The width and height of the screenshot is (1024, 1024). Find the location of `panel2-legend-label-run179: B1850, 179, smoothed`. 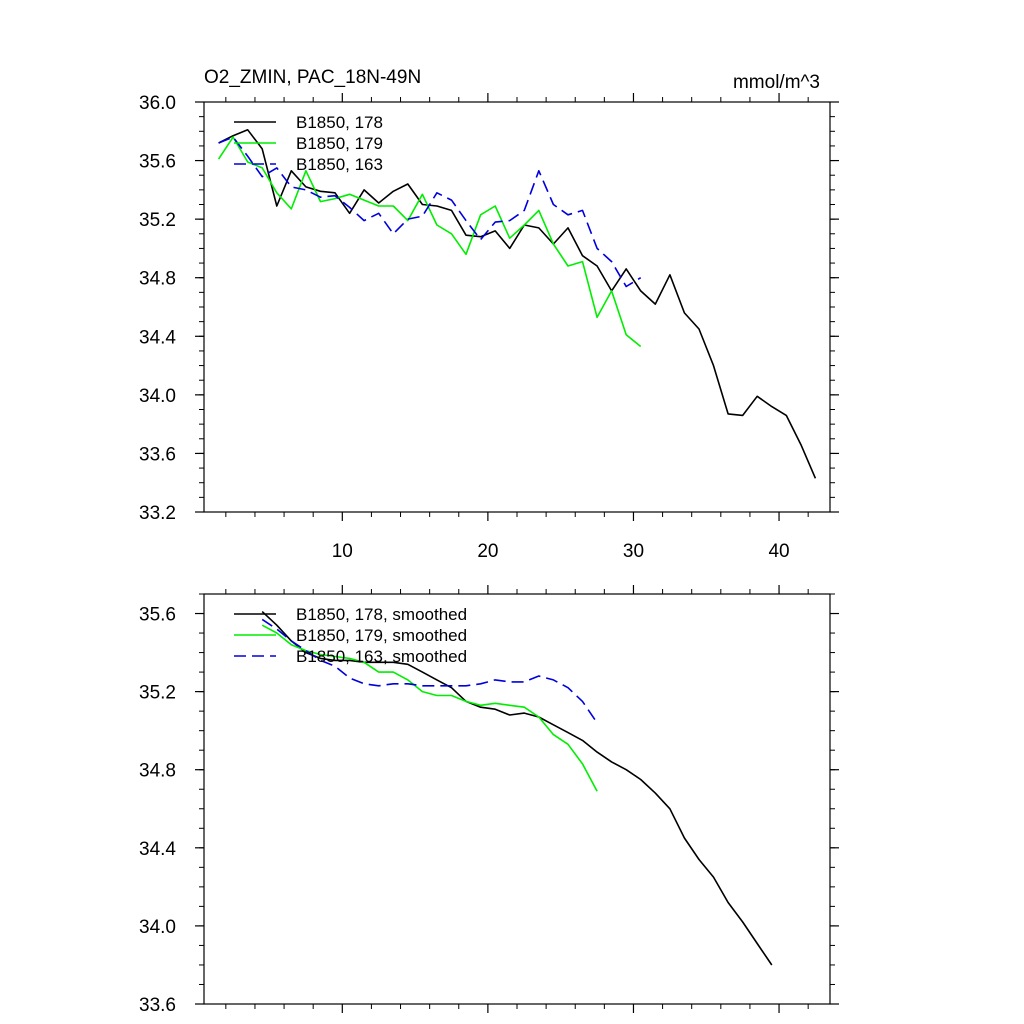

panel2-legend-label-run179: B1850, 179, smoothed is located at coordinates (381, 635).